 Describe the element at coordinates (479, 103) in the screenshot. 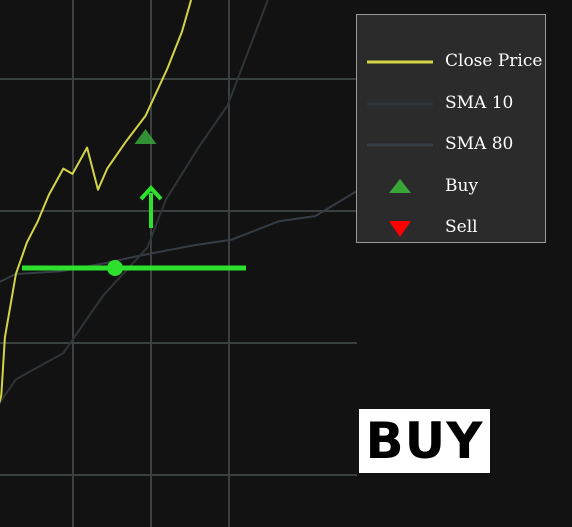

I see `legend-sma10-label: SMA 10` at that location.